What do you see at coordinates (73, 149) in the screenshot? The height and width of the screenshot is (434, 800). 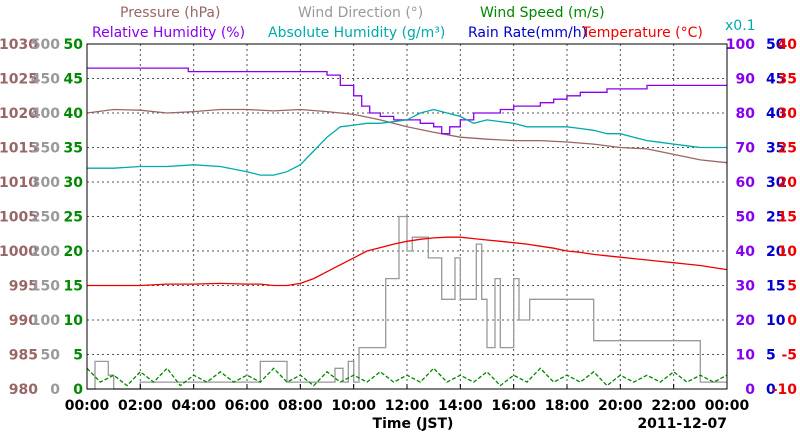 I see `y-tick-wind-speed: 35` at bounding box center [73, 149].